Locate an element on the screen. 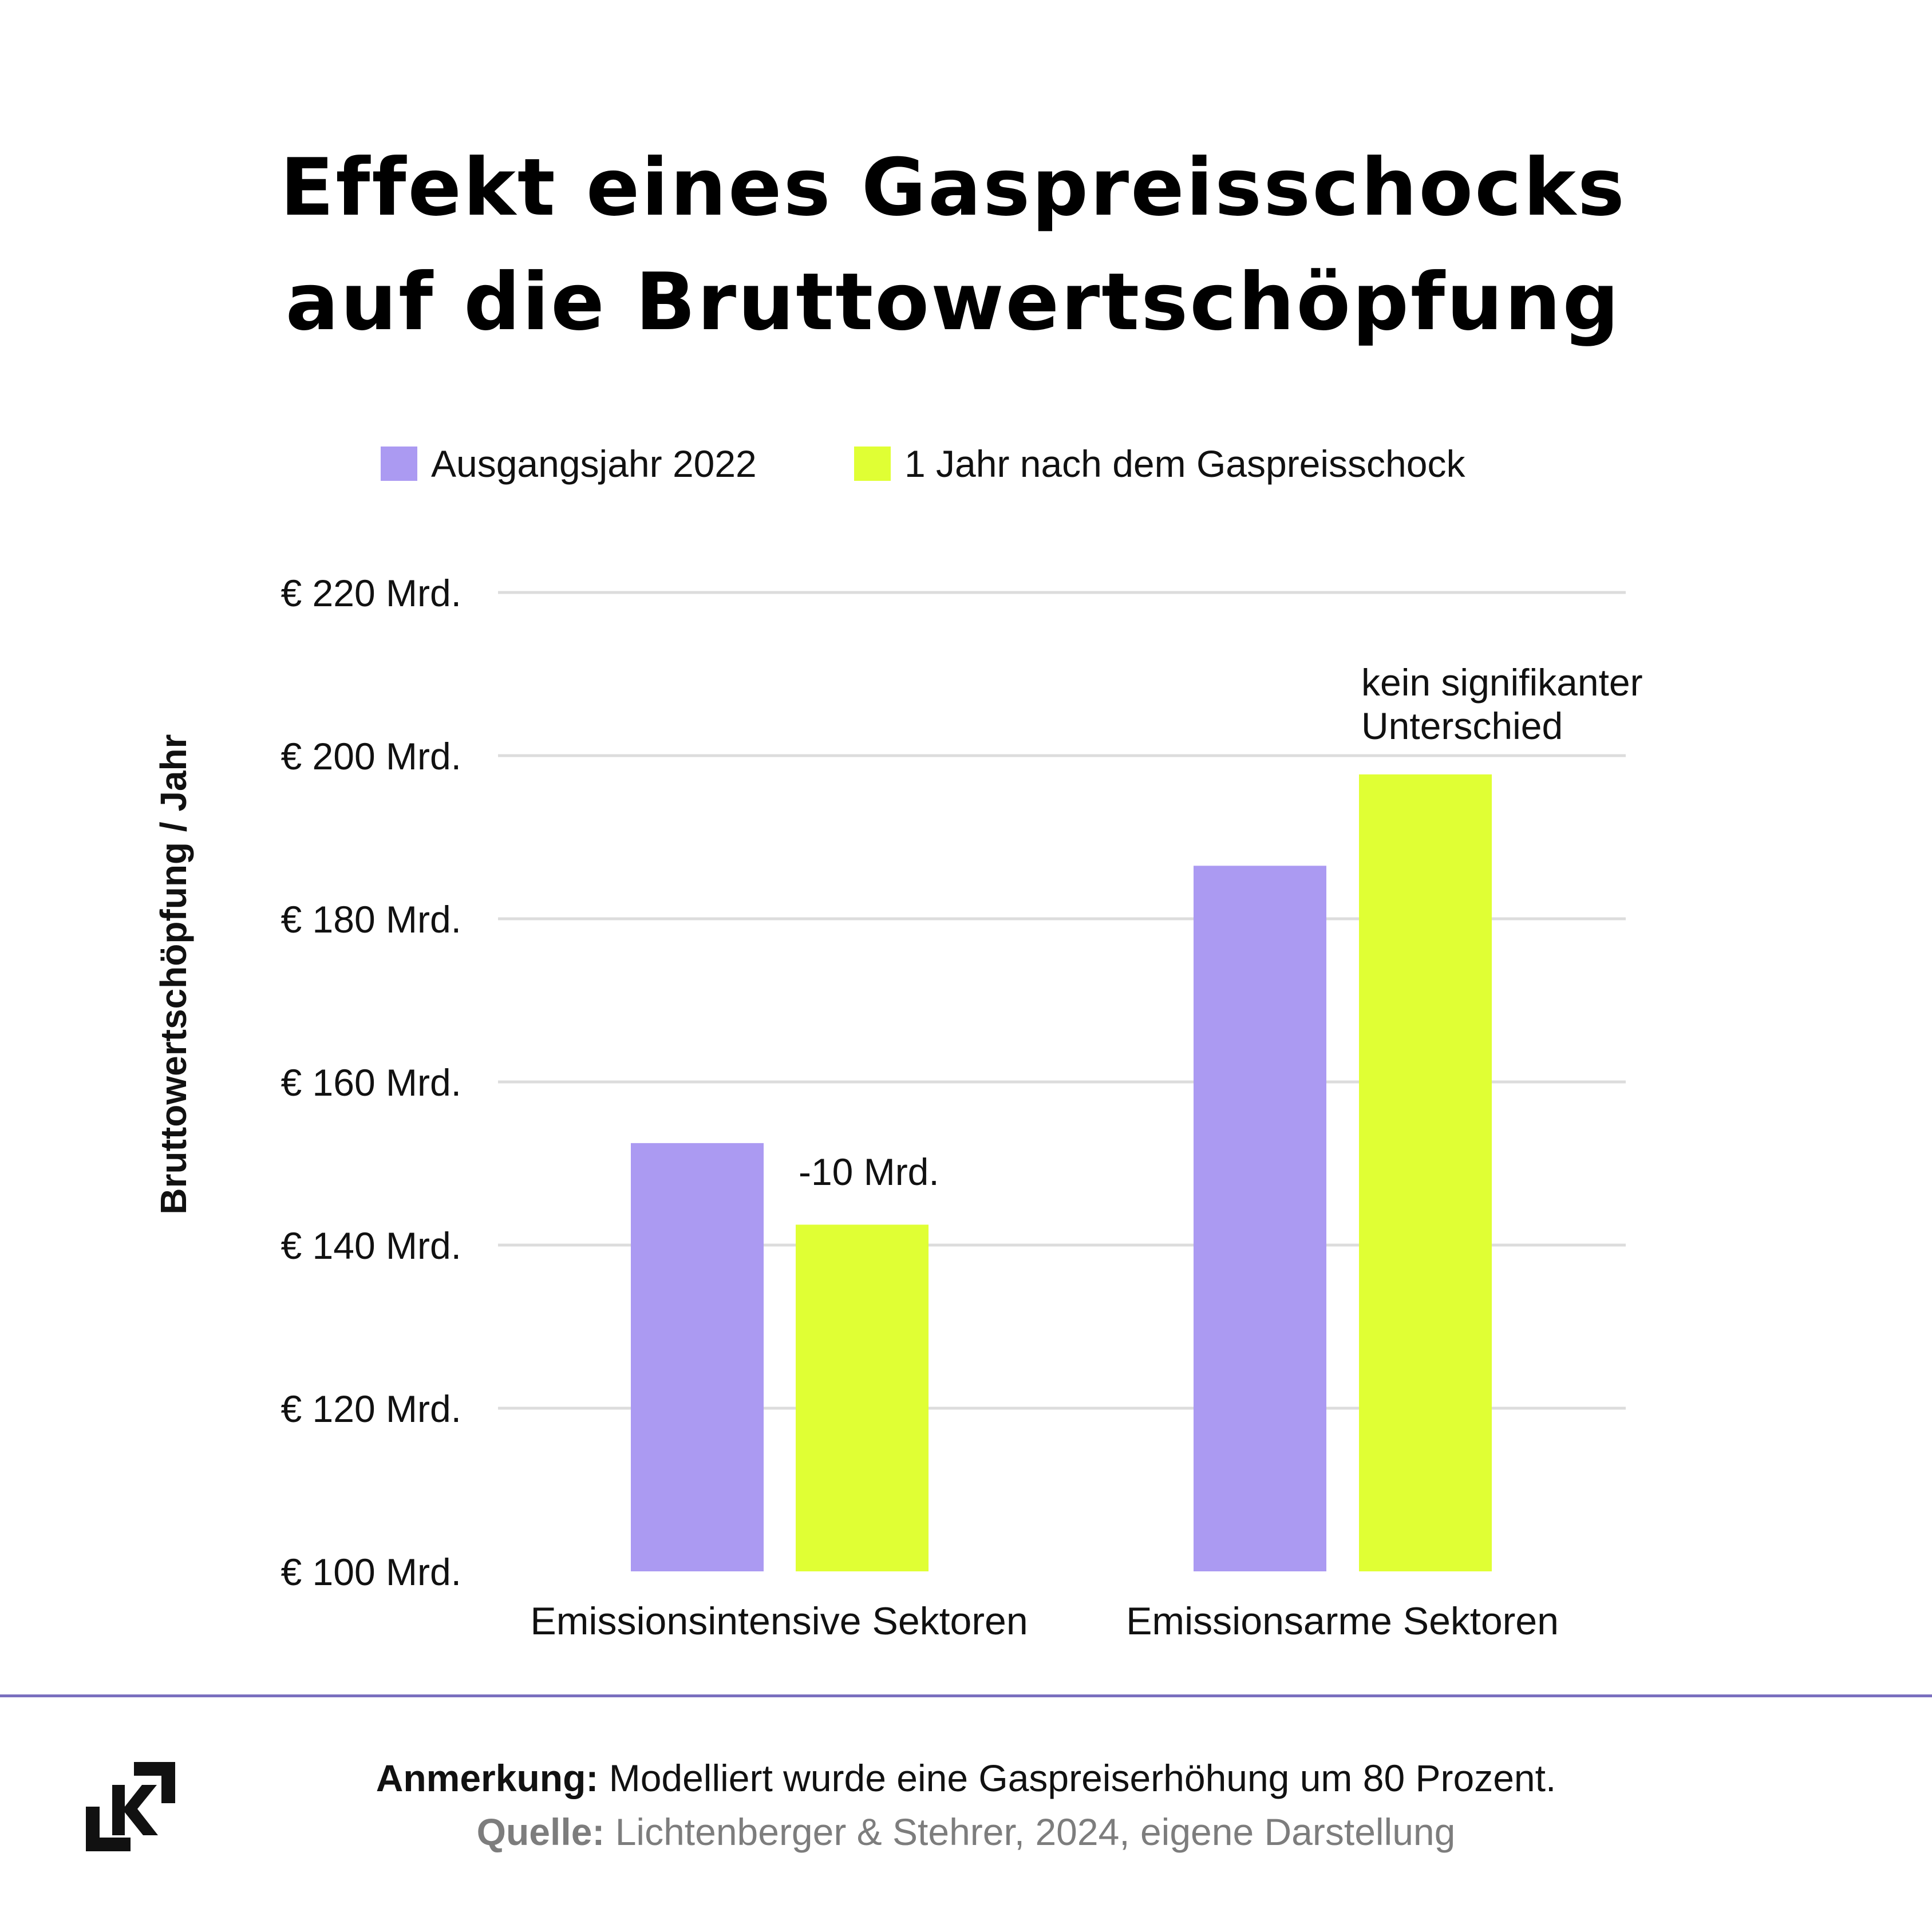 Image resolution: width=1932 pixels, height=1932 pixels. x-category-label: Emissionsintensive Sektoren is located at coordinates (779, 1621).